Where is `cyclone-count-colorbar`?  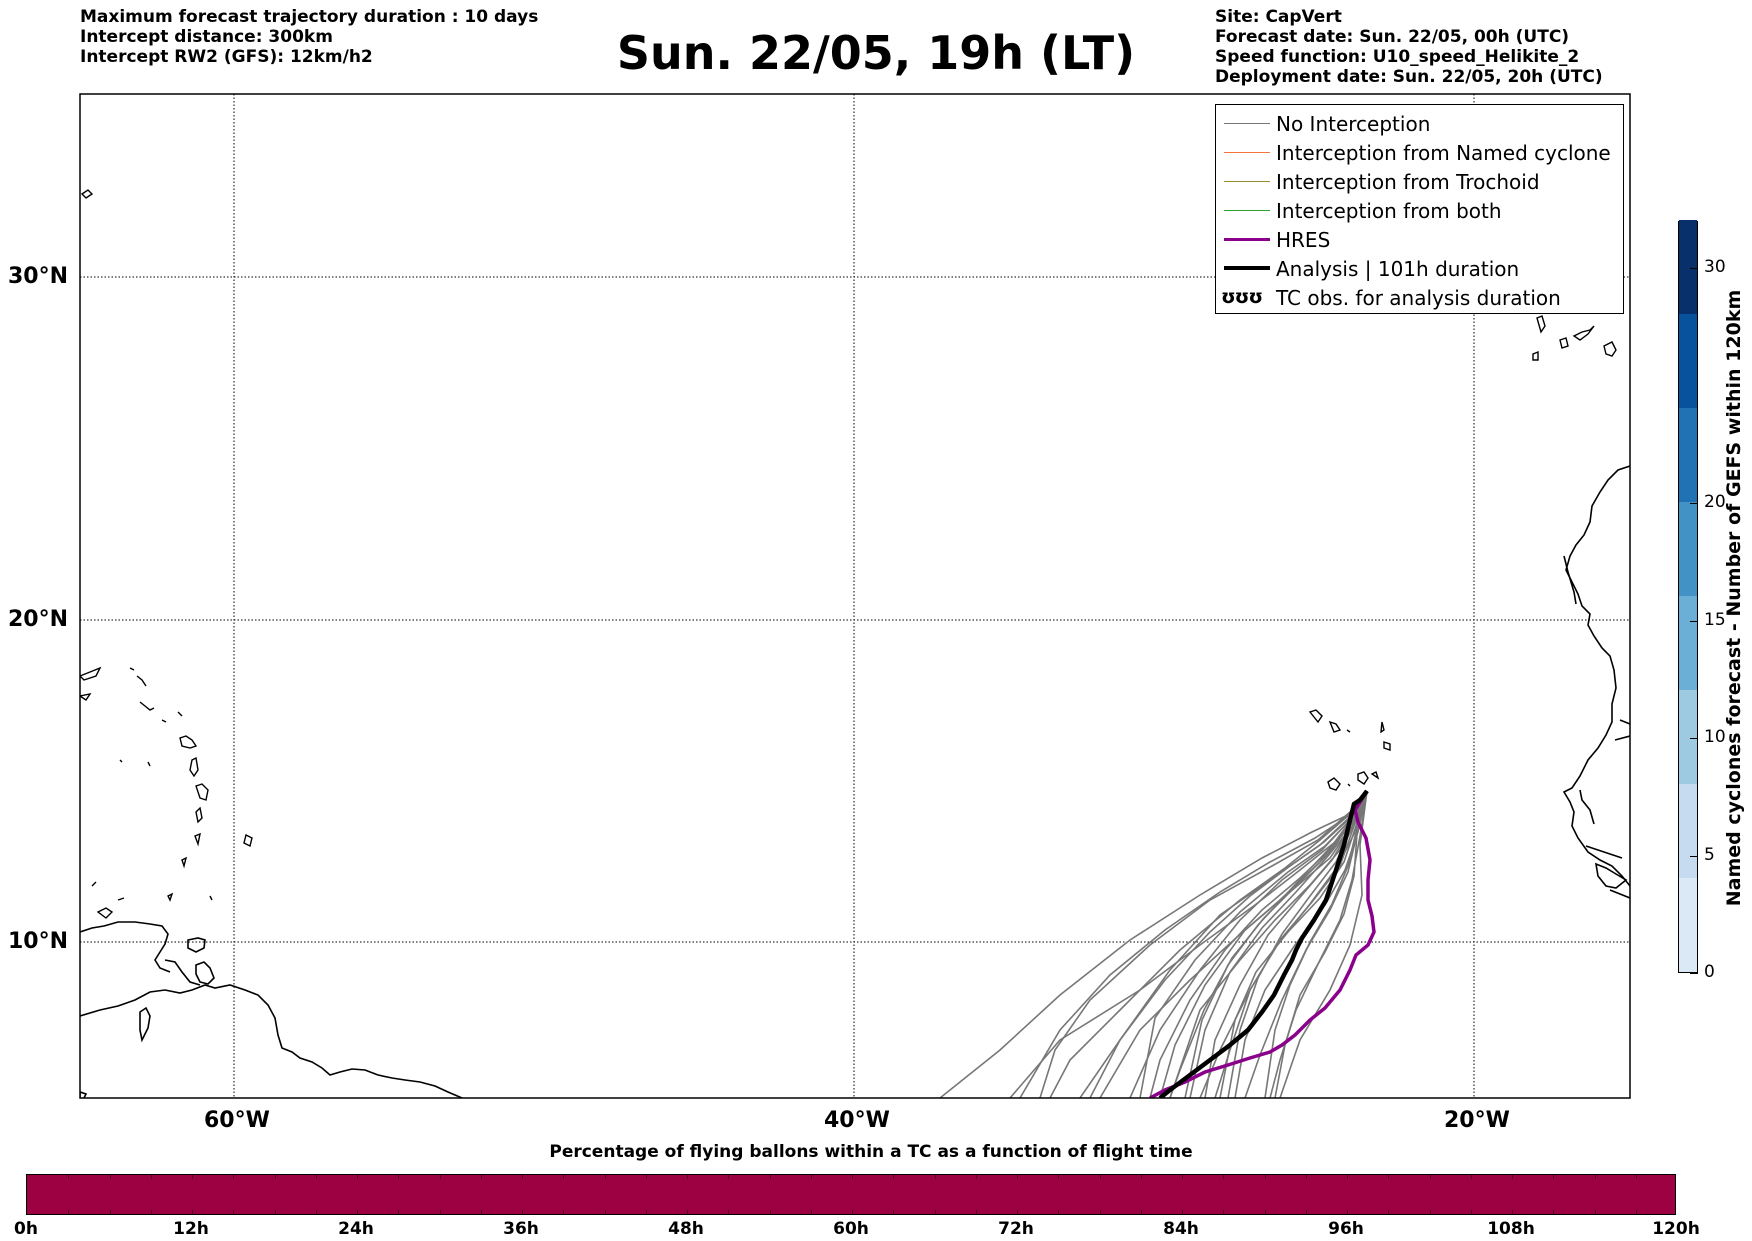
cyclone-count-colorbar is located at coordinates (1688, 596).